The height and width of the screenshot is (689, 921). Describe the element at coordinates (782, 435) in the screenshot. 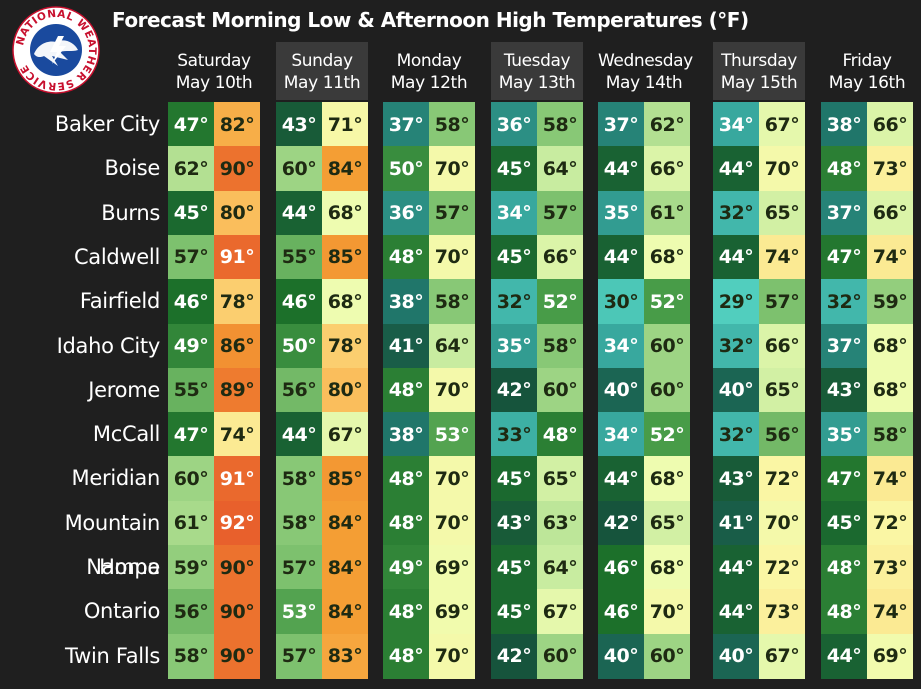

I see `high-temp-cell: 56°` at that location.